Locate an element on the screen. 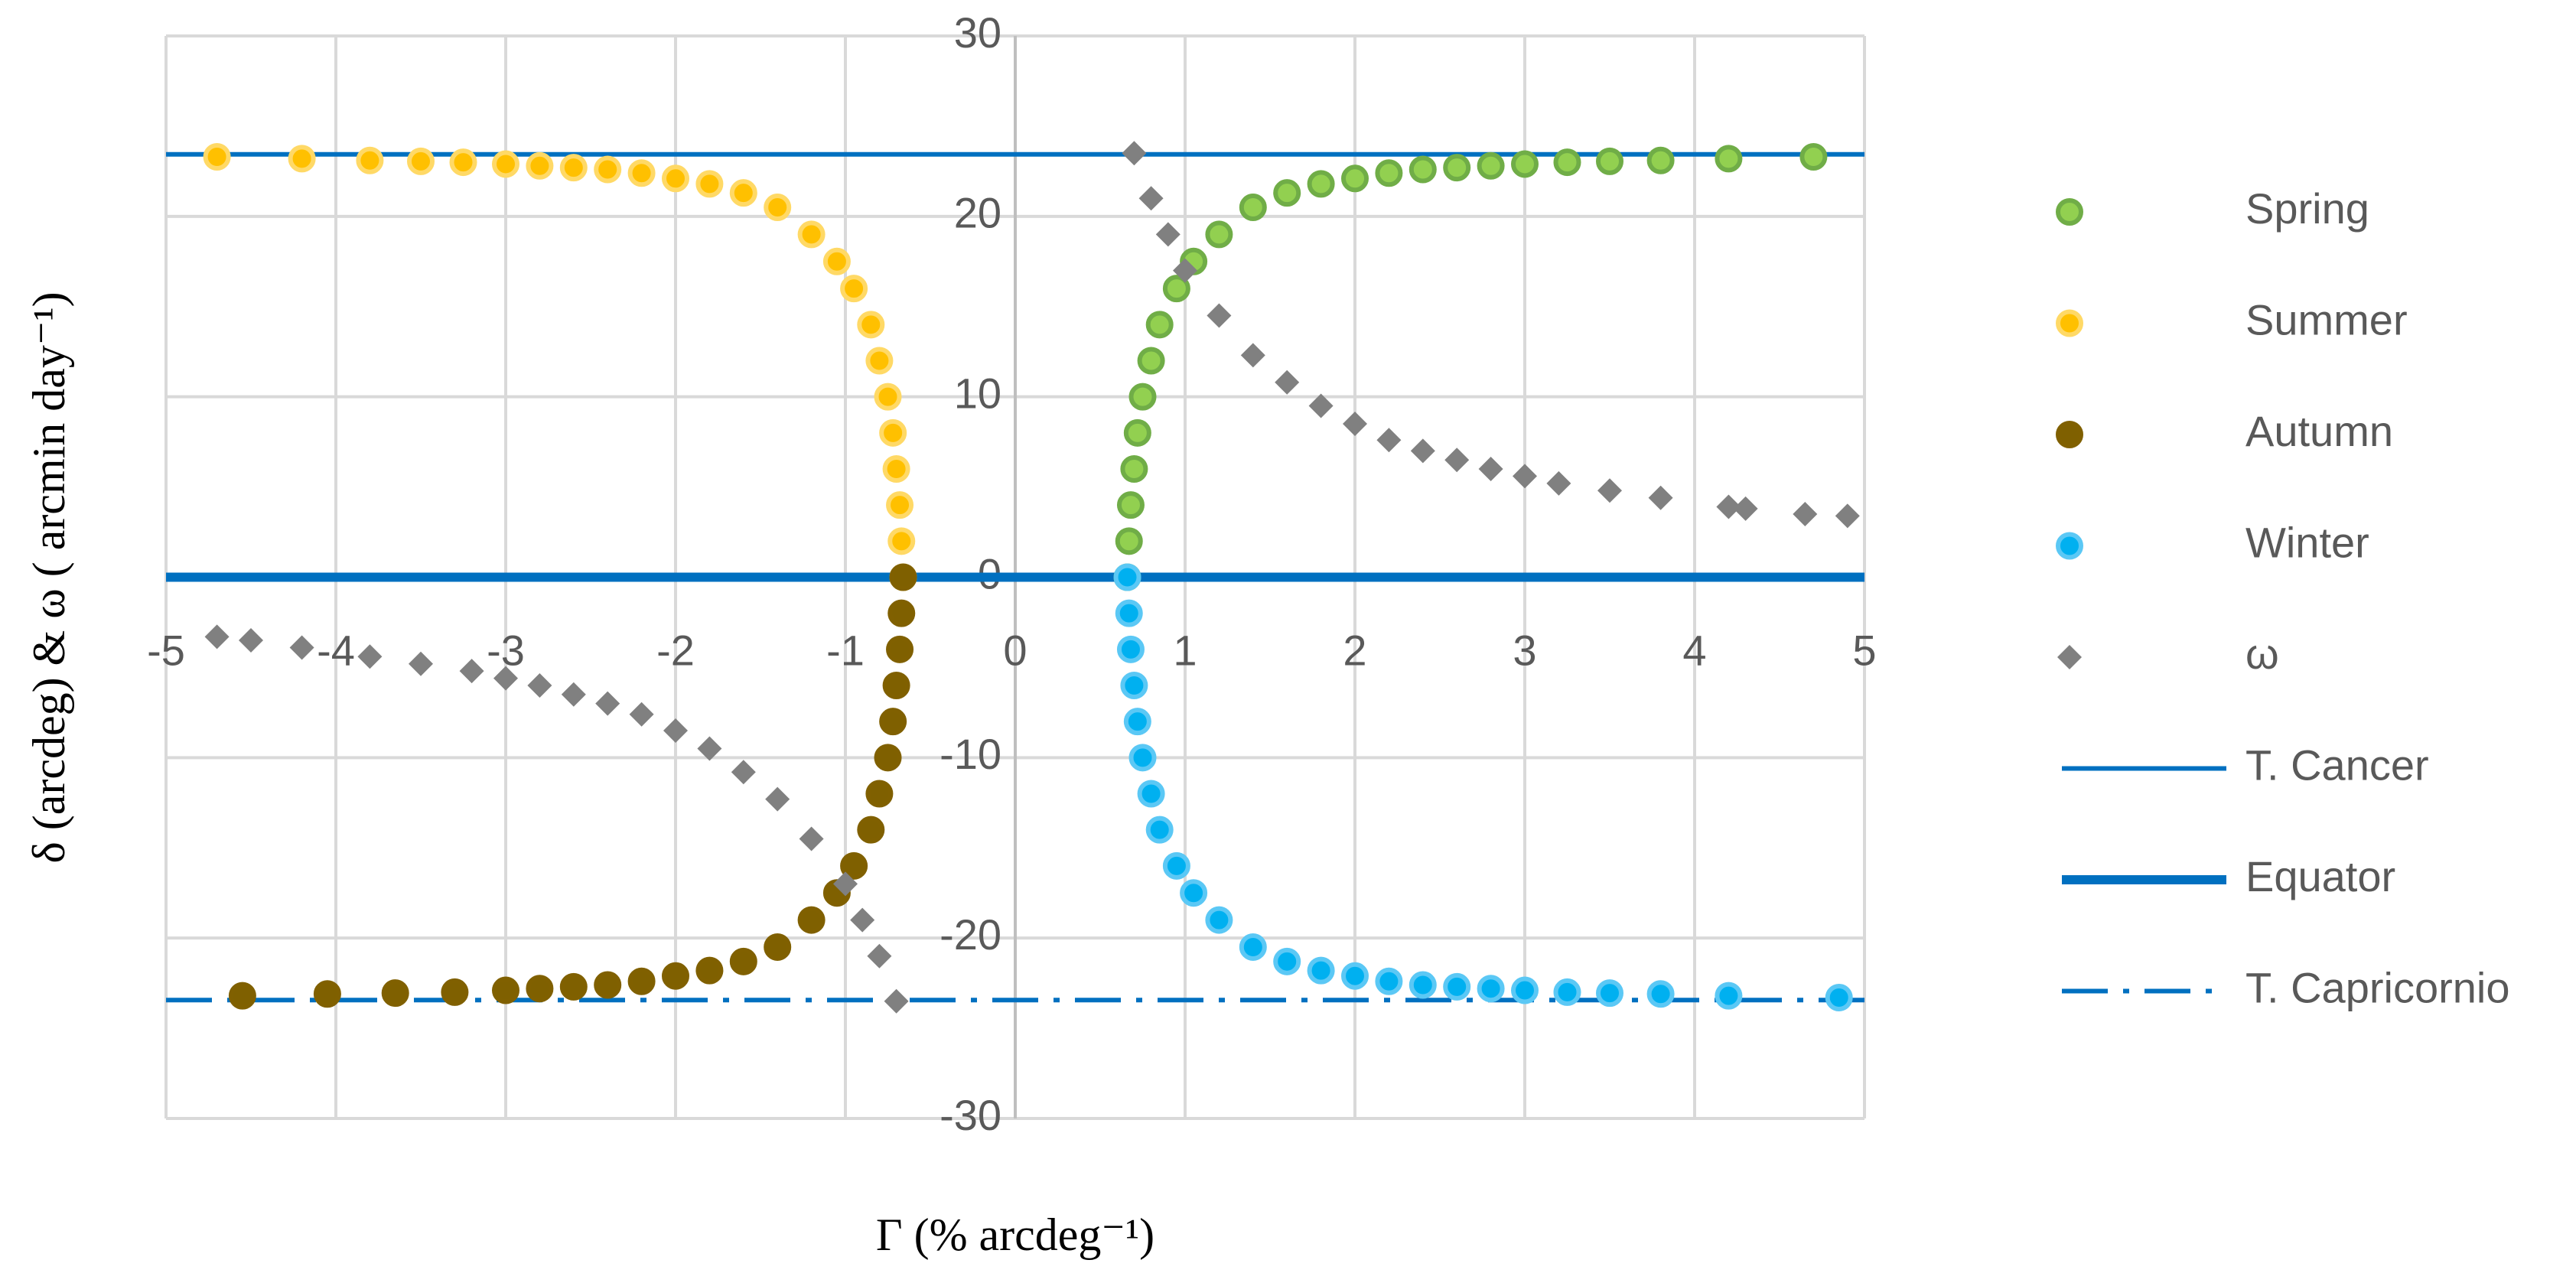 This screenshot has height=1286, width=2576. legend-label: Spring is located at coordinates (2307, 208).